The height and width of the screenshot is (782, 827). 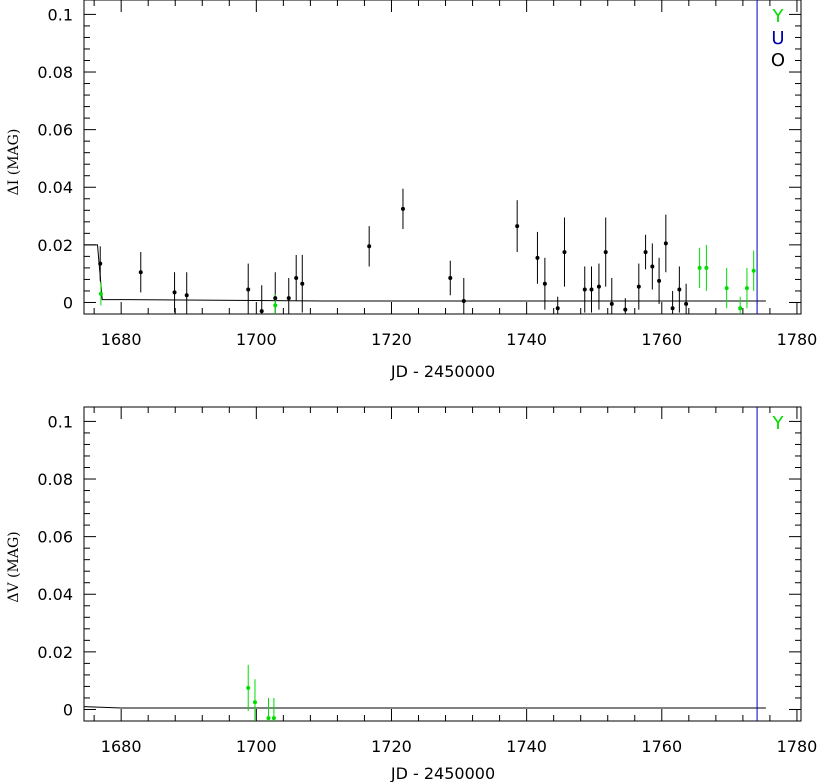 I want to click on legend-entry-delta-v: Y, so click(x=778, y=423).